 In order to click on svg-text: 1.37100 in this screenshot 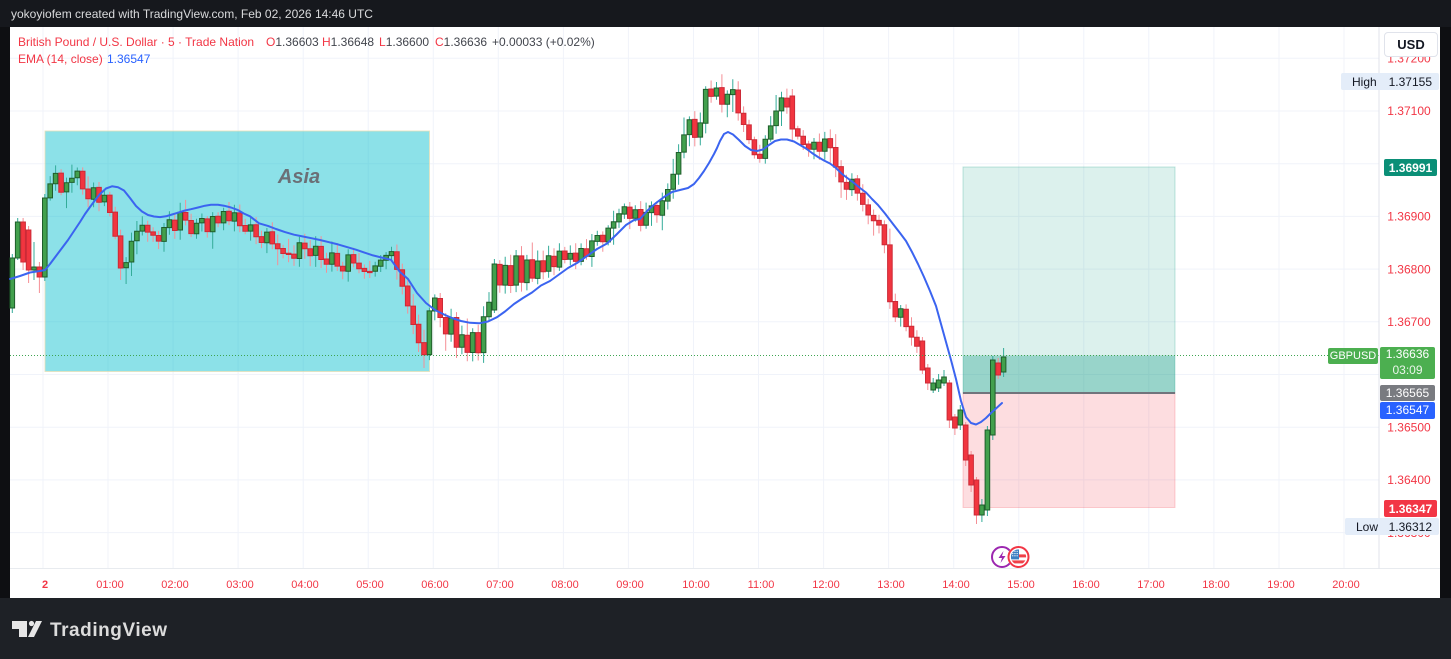, I will do `click(1409, 111)`.